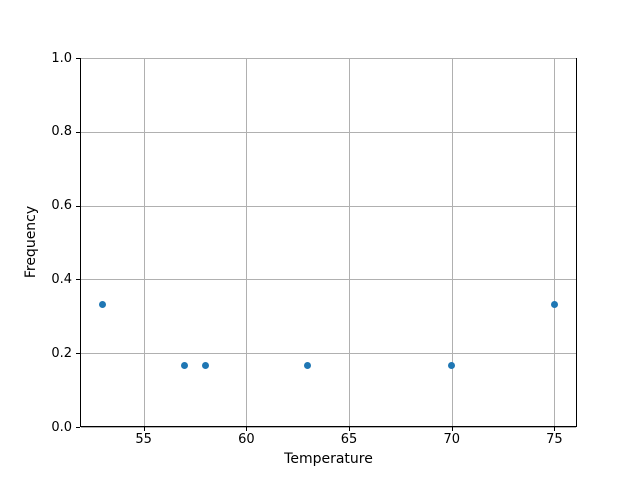 This screenshot has height=480, width=640. Describe the element at coordinates (328, 280) in the screenshot. I see `y-gridline-0.4` at that location.